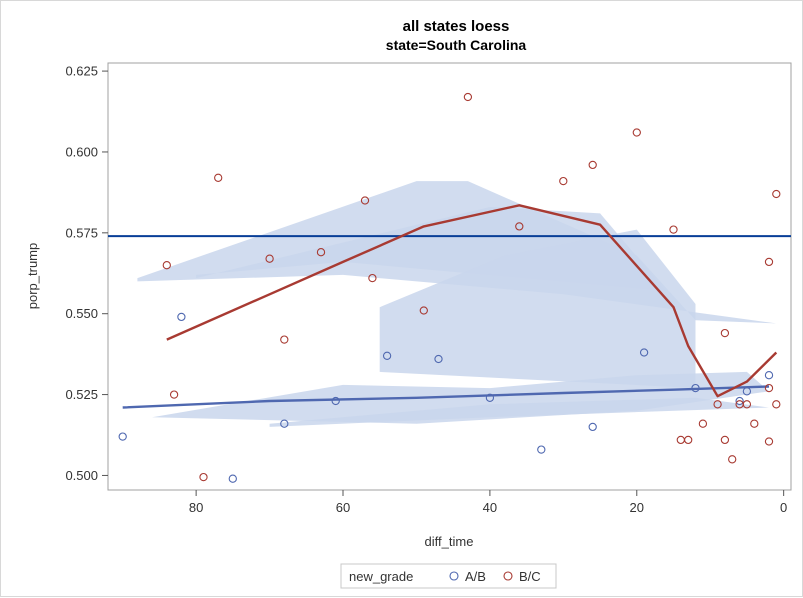 This screenshot has width=803, height=598. Describe the element at coordinates (81, 313) in the screenshot. I see `y-tick-label: 0.550` at that location.